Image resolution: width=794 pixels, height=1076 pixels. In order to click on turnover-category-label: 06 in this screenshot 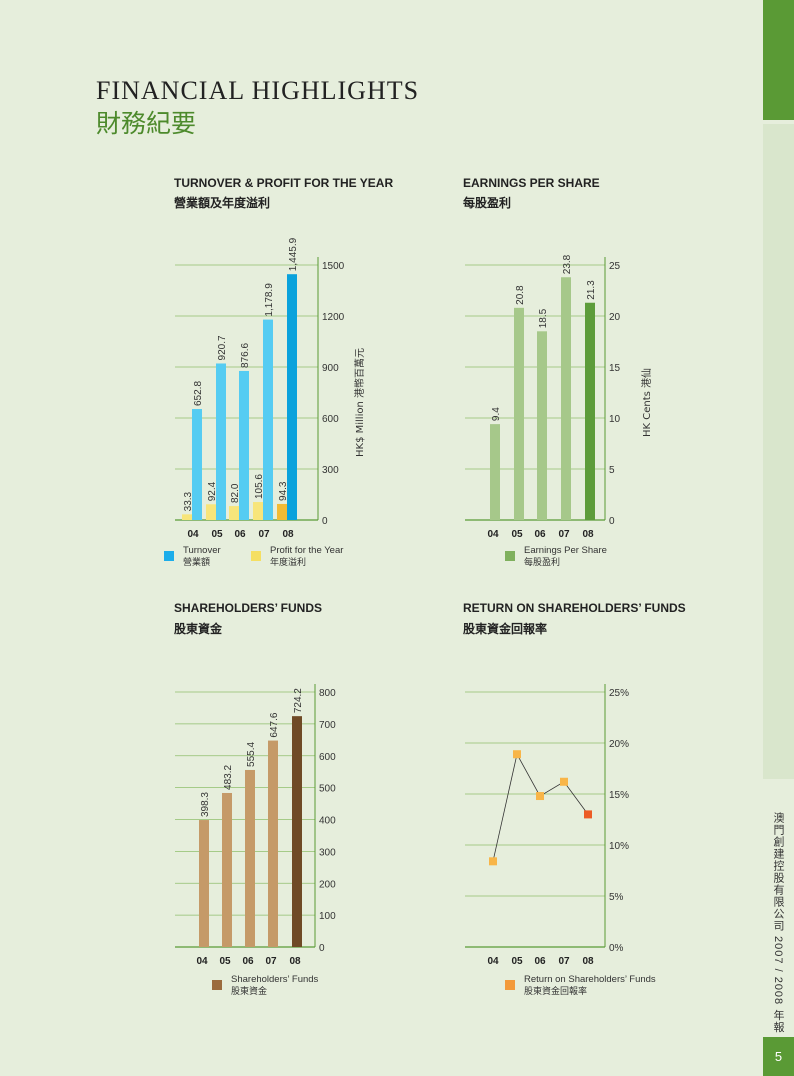, I will do `click(240, 534)`.